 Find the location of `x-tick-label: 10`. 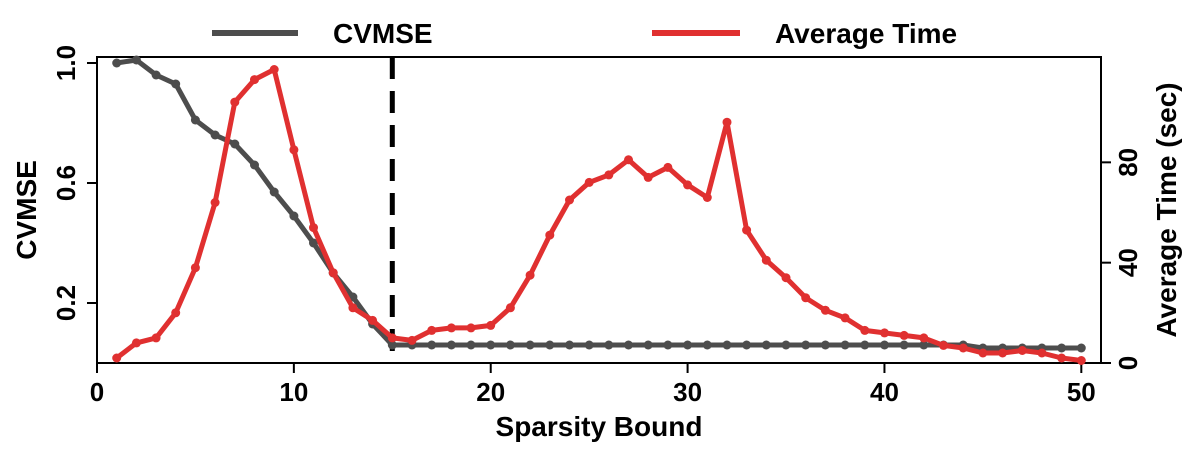

x-tick-label: 10 is located at coordinates (293, 392).